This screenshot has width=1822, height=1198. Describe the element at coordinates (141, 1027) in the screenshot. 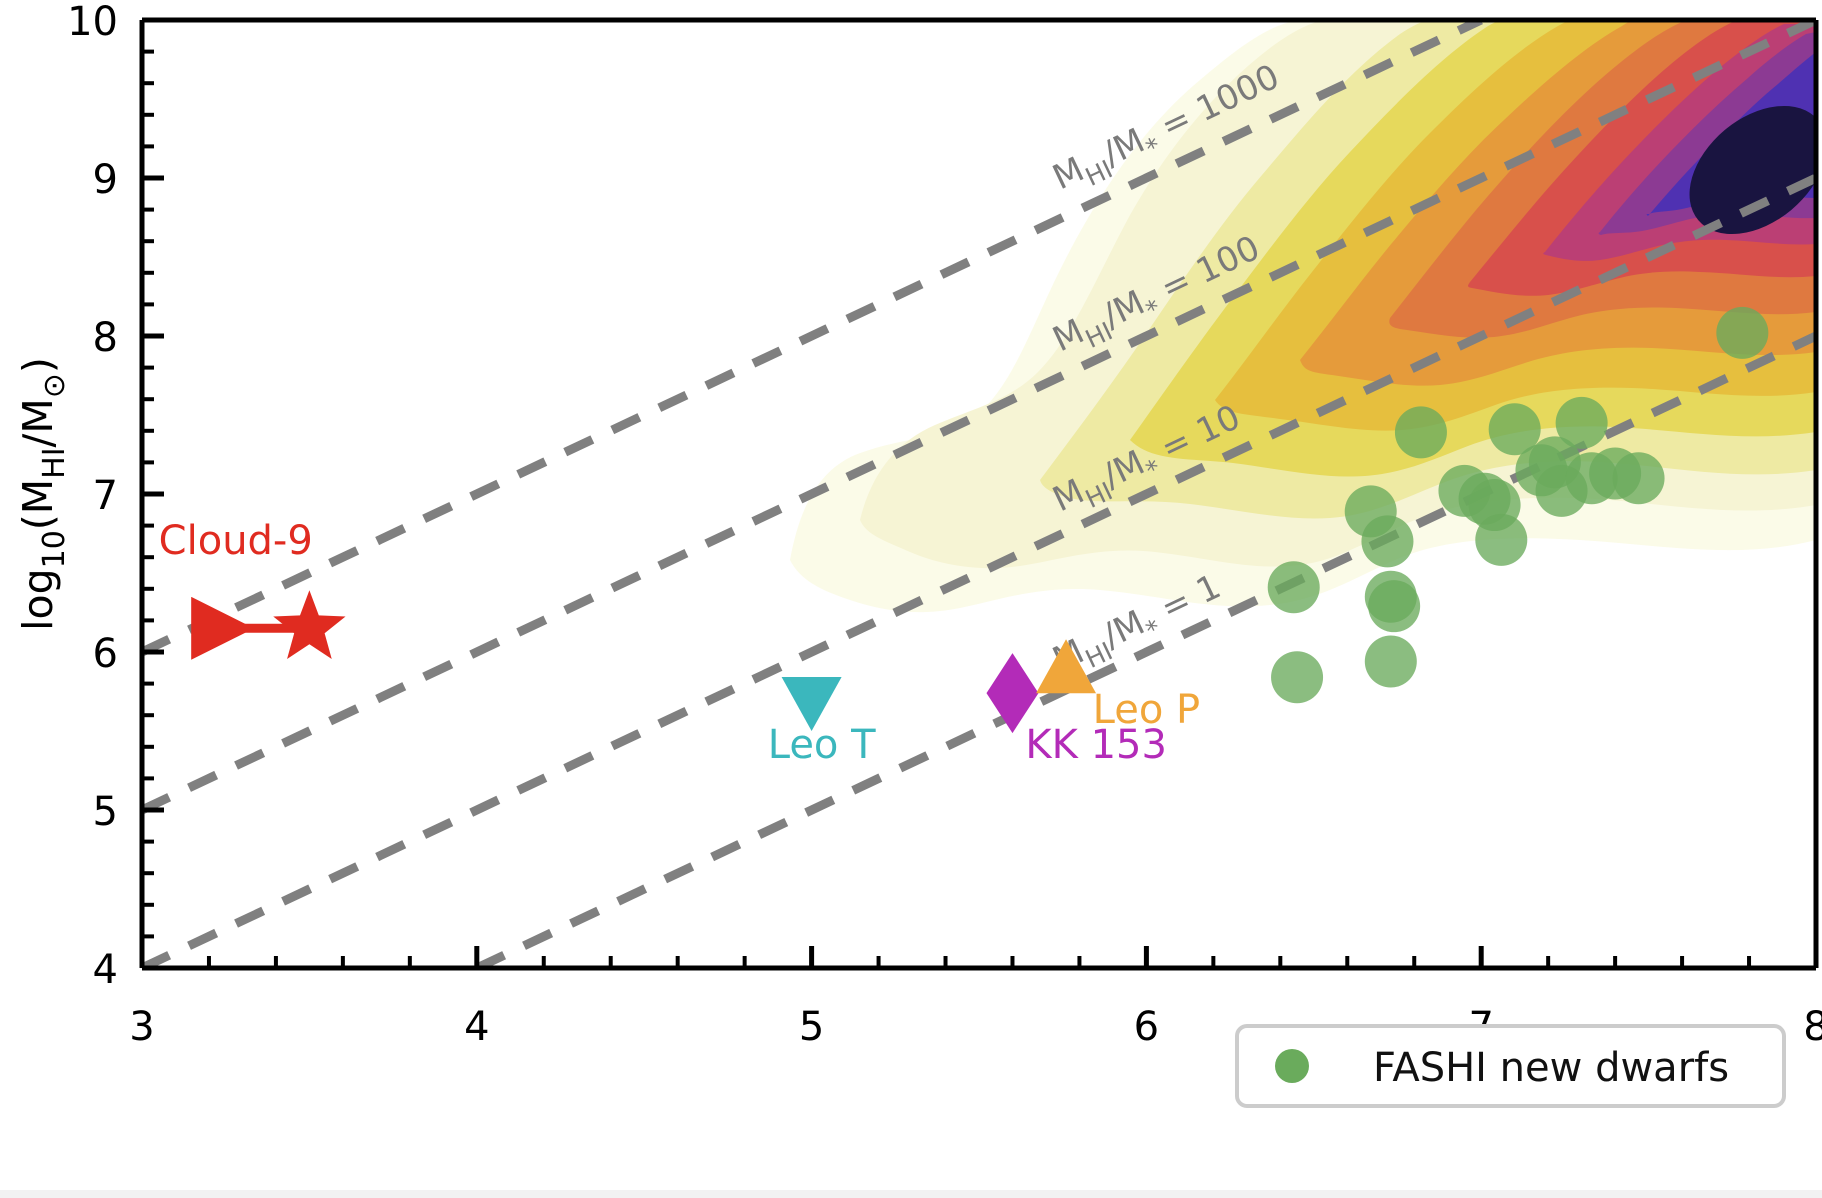

I see `x-tick-label: 3` at that location.